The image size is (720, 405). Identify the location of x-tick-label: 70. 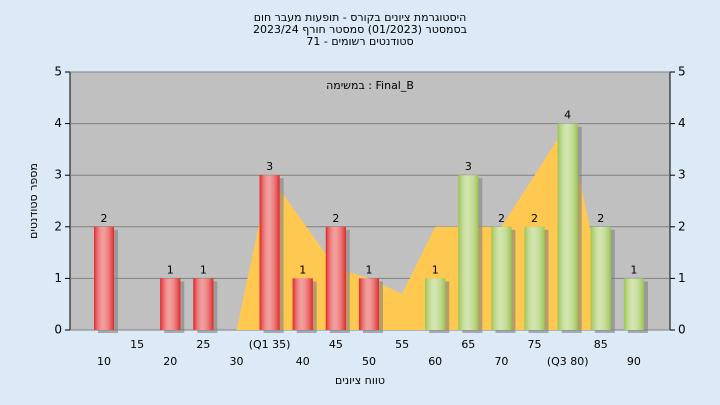
(501, 361).